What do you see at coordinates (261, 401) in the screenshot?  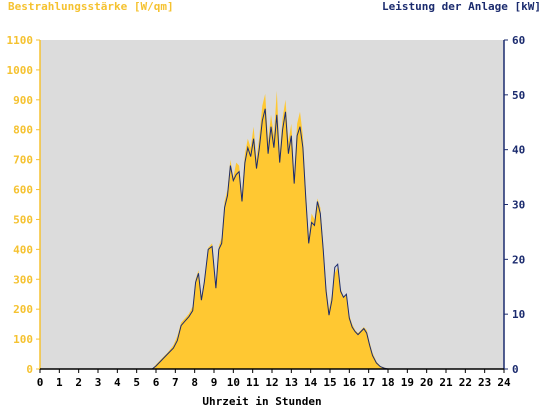 I see `x-axis-title: Uhrzeit in Stunden` at bounding box center [261, 401].